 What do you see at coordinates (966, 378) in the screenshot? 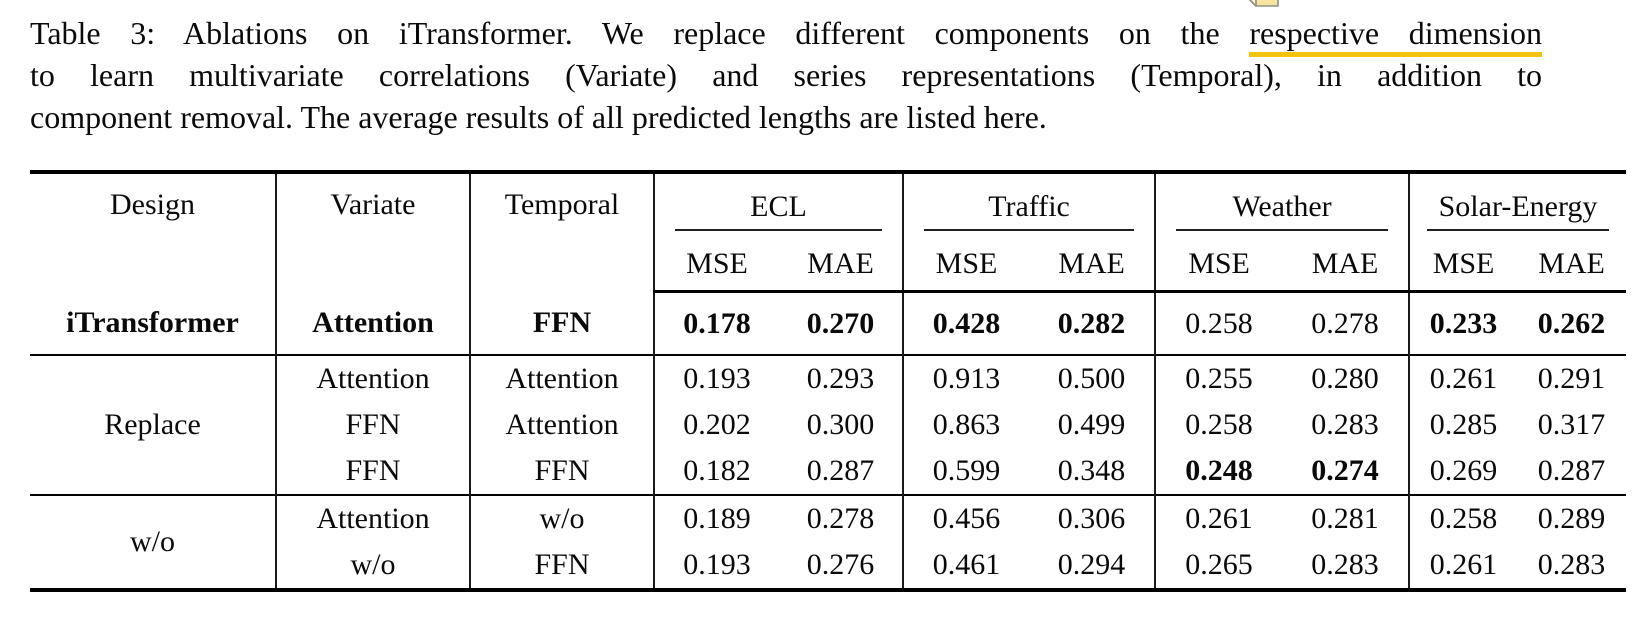
I see `metric-value-cell: 0.913` at bounding box center [966, 378].